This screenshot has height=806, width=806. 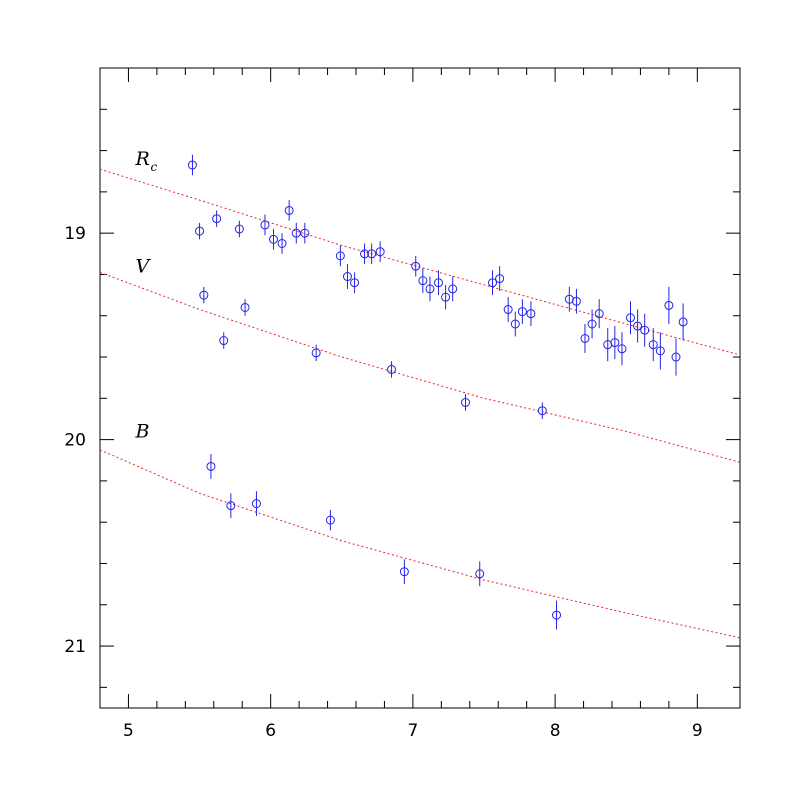 What do you see at coordinates (75, 647) in the screenshot?
I see `y-tick-label: 21` at bounding box center [75, 647].